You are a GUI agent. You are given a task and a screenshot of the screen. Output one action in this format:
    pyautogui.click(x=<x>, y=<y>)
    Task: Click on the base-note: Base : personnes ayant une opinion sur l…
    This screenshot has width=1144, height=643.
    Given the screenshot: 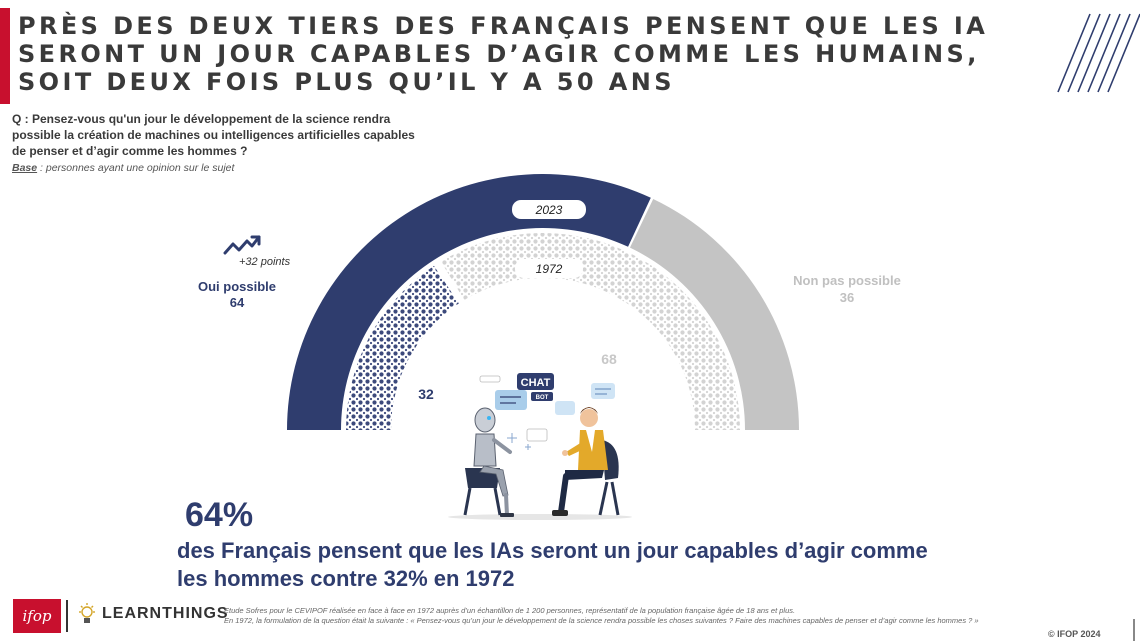 What is the action you would take?
    pyautogui.click(x=123, y=168)
    